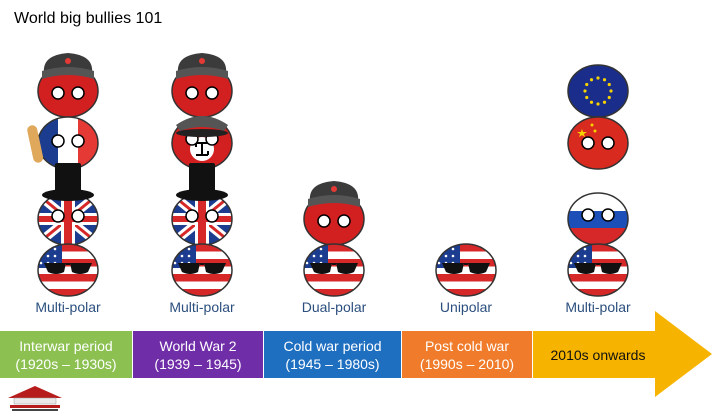 The image size is (717, 417). What do you see at coordinates (598, 143) in the screenshot?
I see `china-ball` at bounding box center [598, 143].